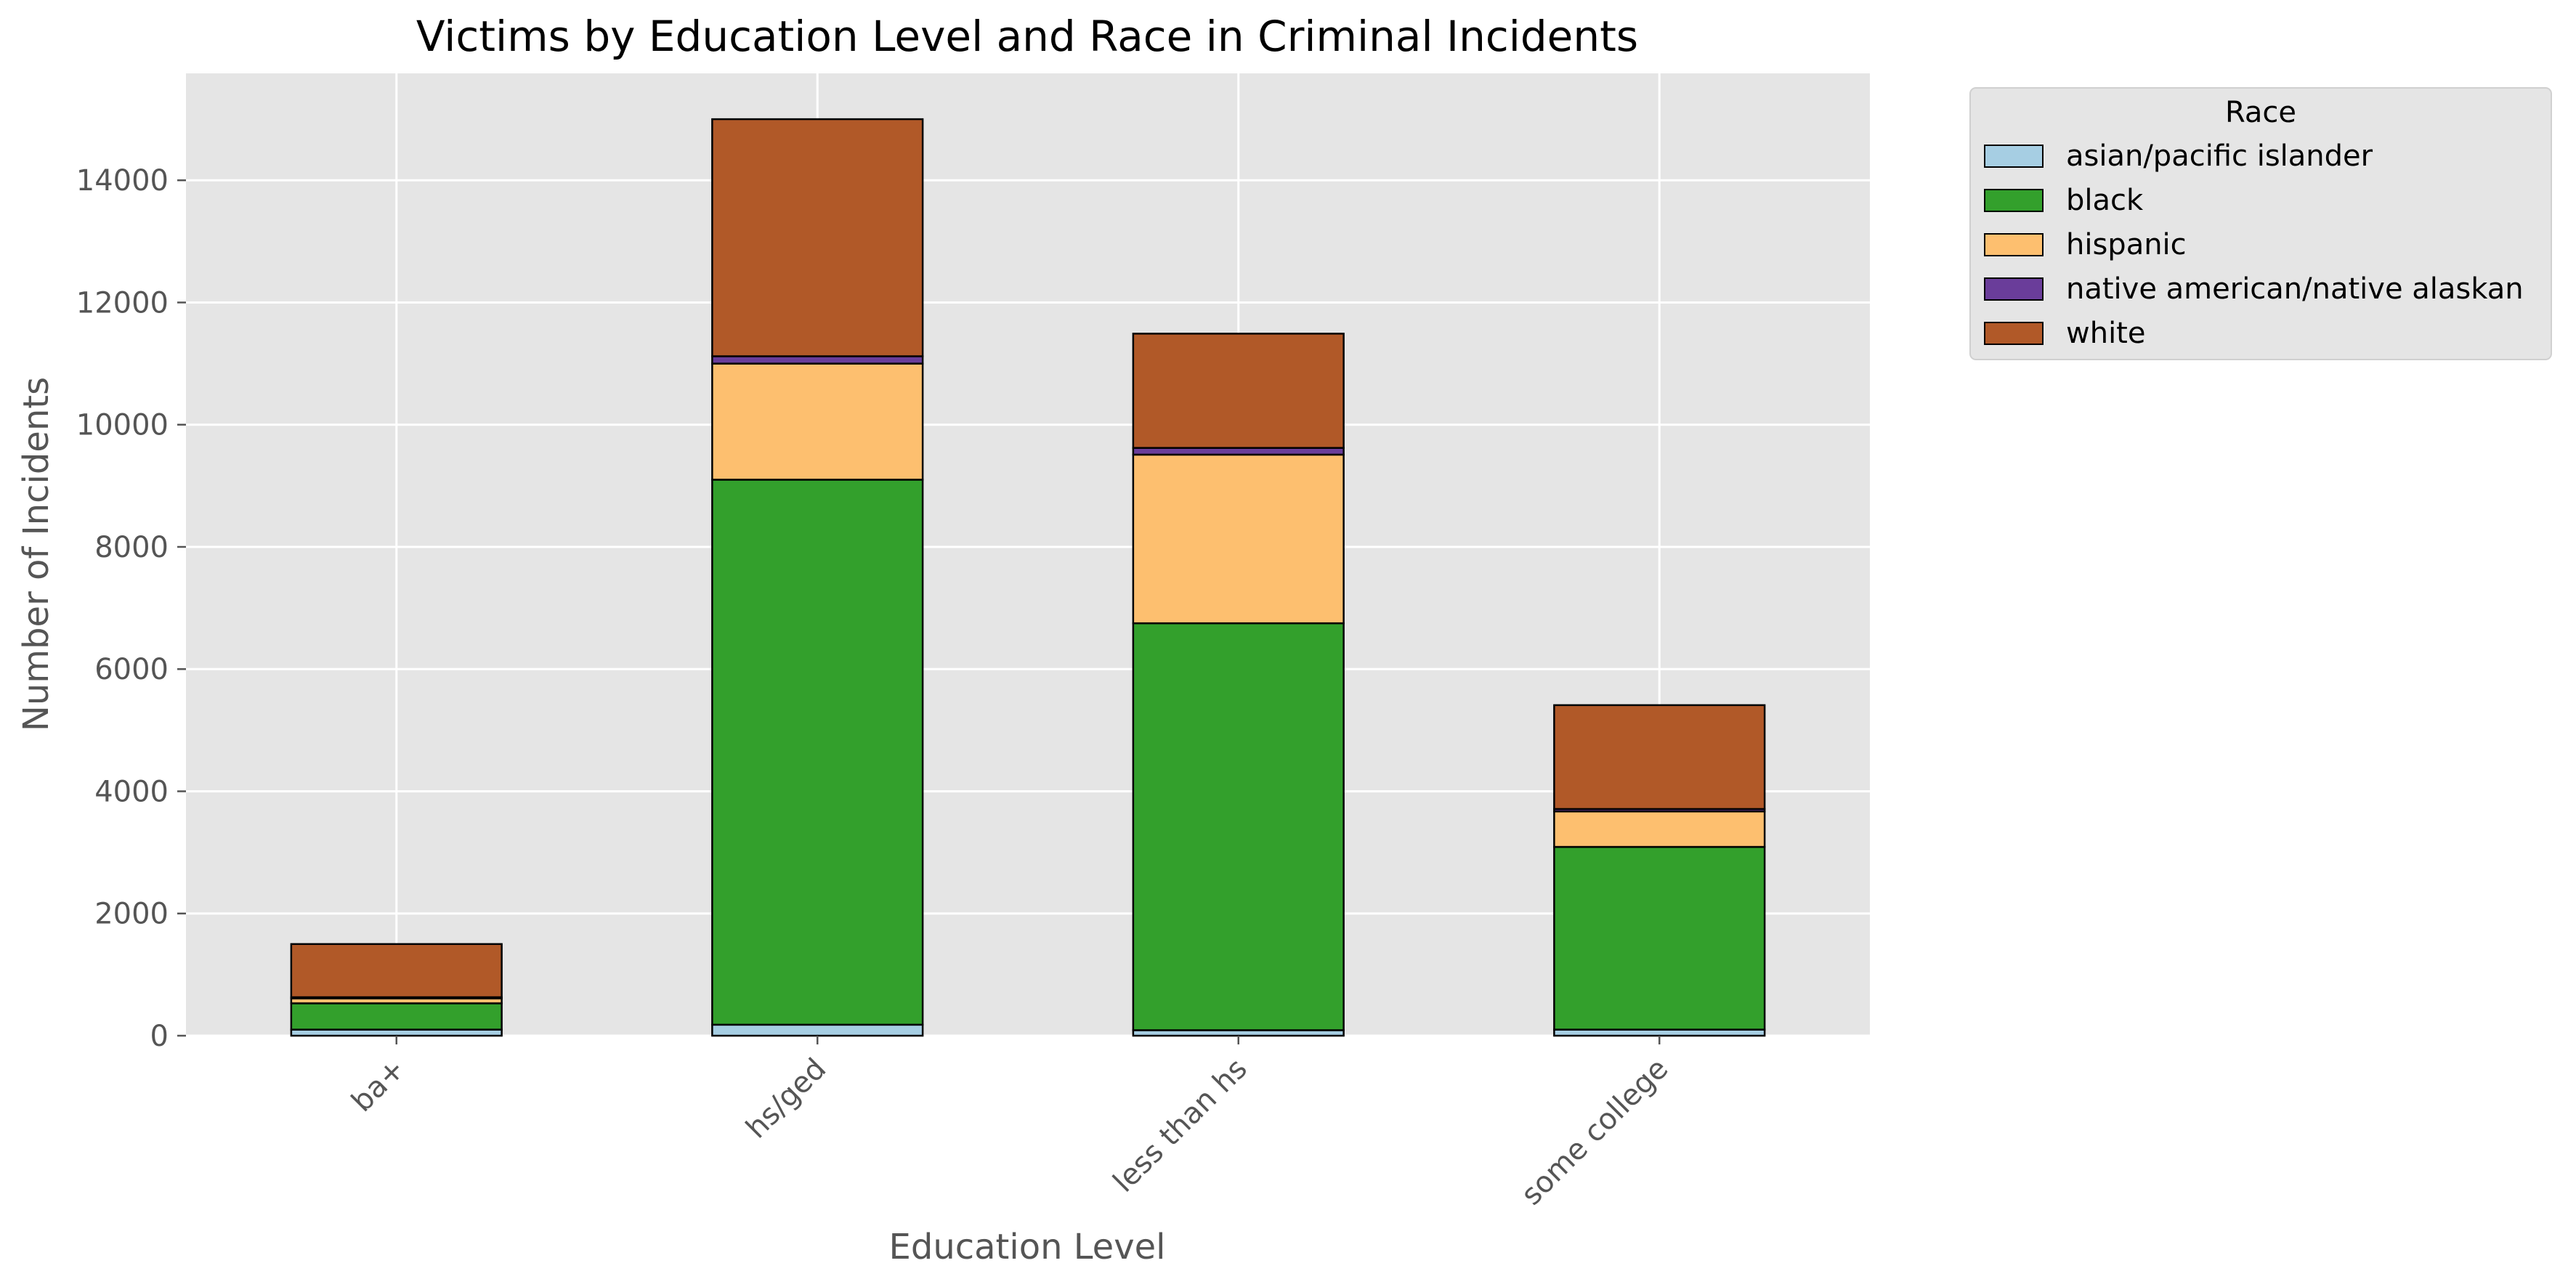 This screenshot has height=1287, width=2576. I want to click on legend-entry: native american/native alaskan, so click(2295, 289).